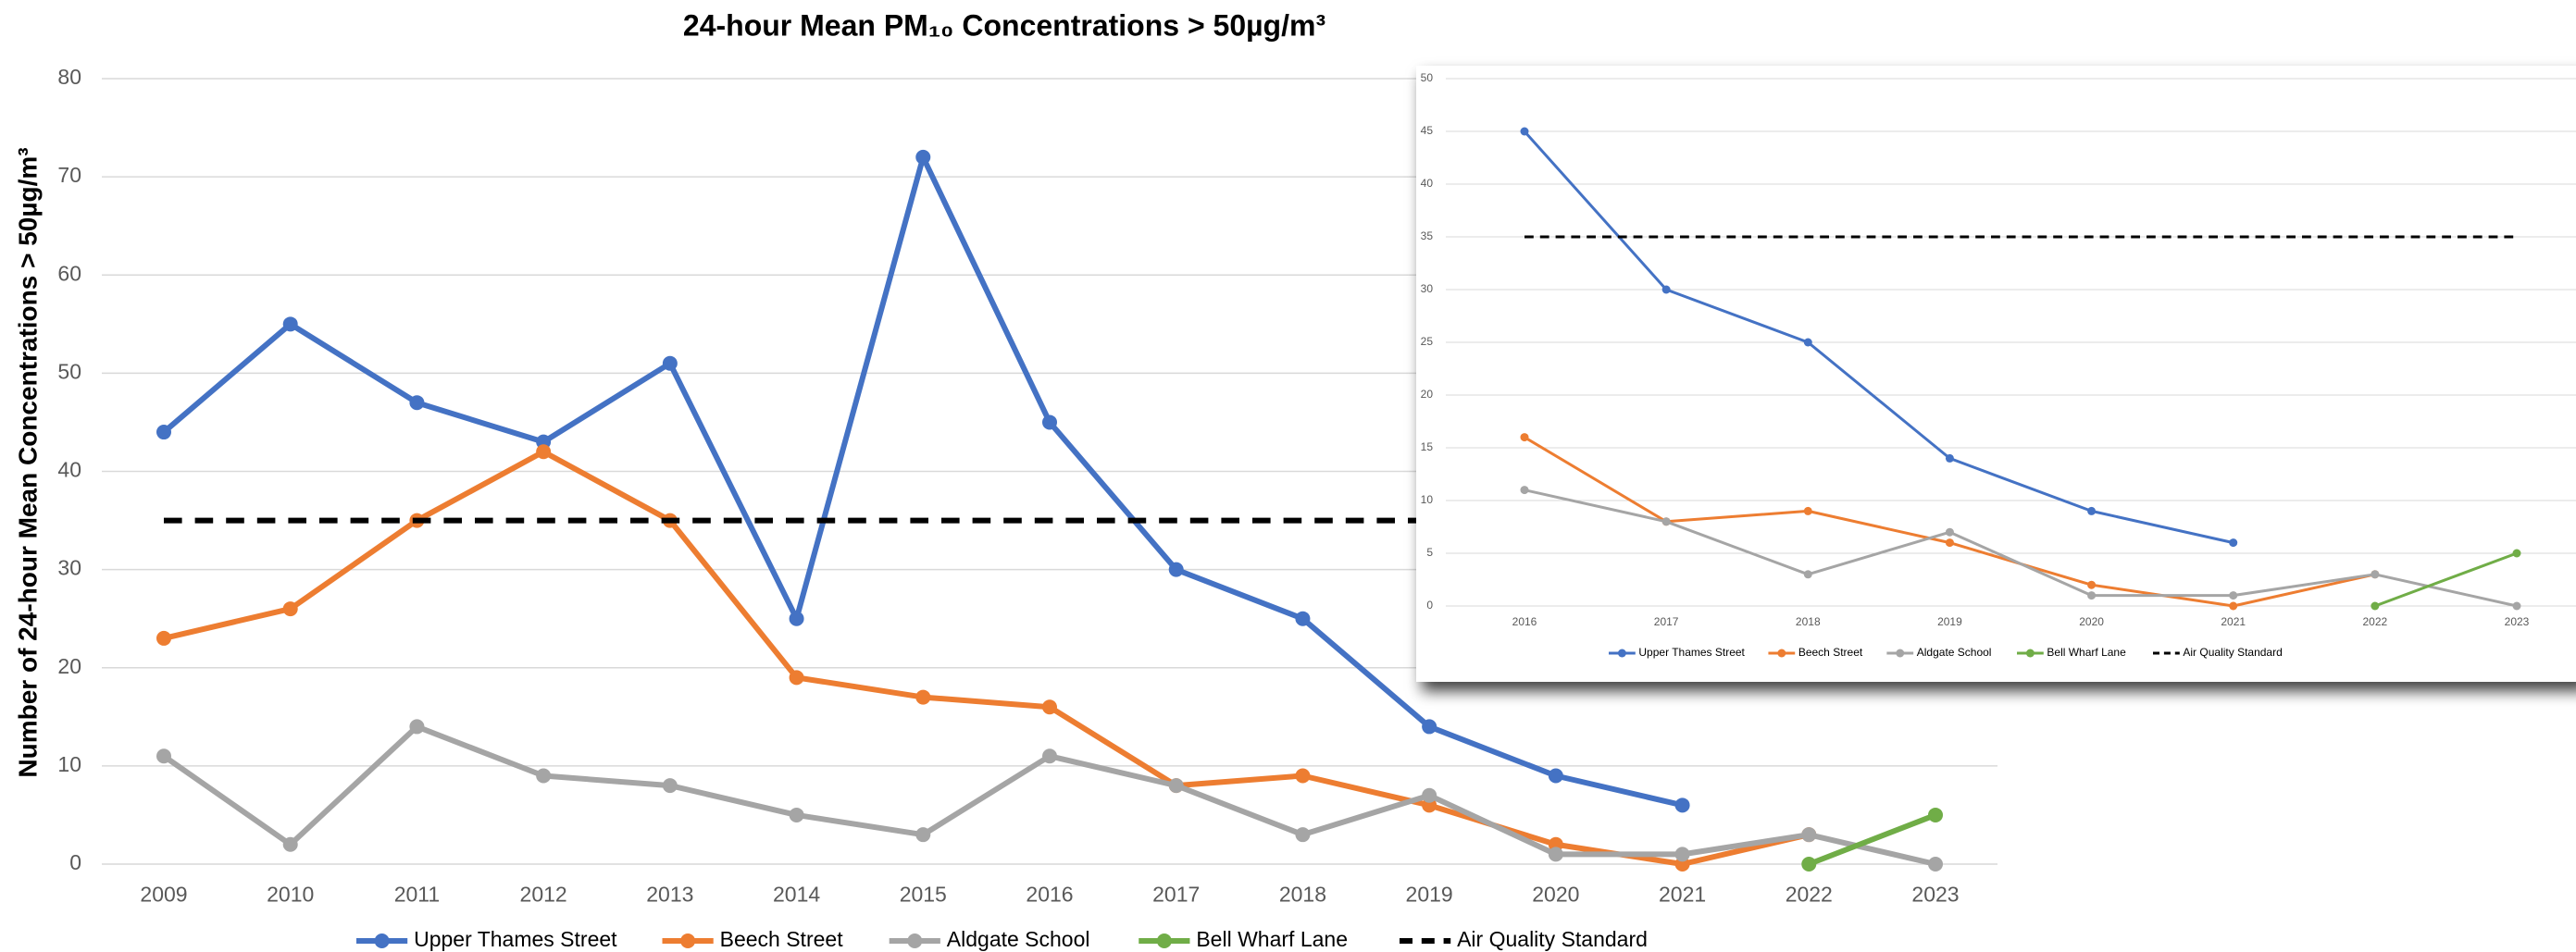  I want to click on x-tick-label: 2009, so click(163, 895).